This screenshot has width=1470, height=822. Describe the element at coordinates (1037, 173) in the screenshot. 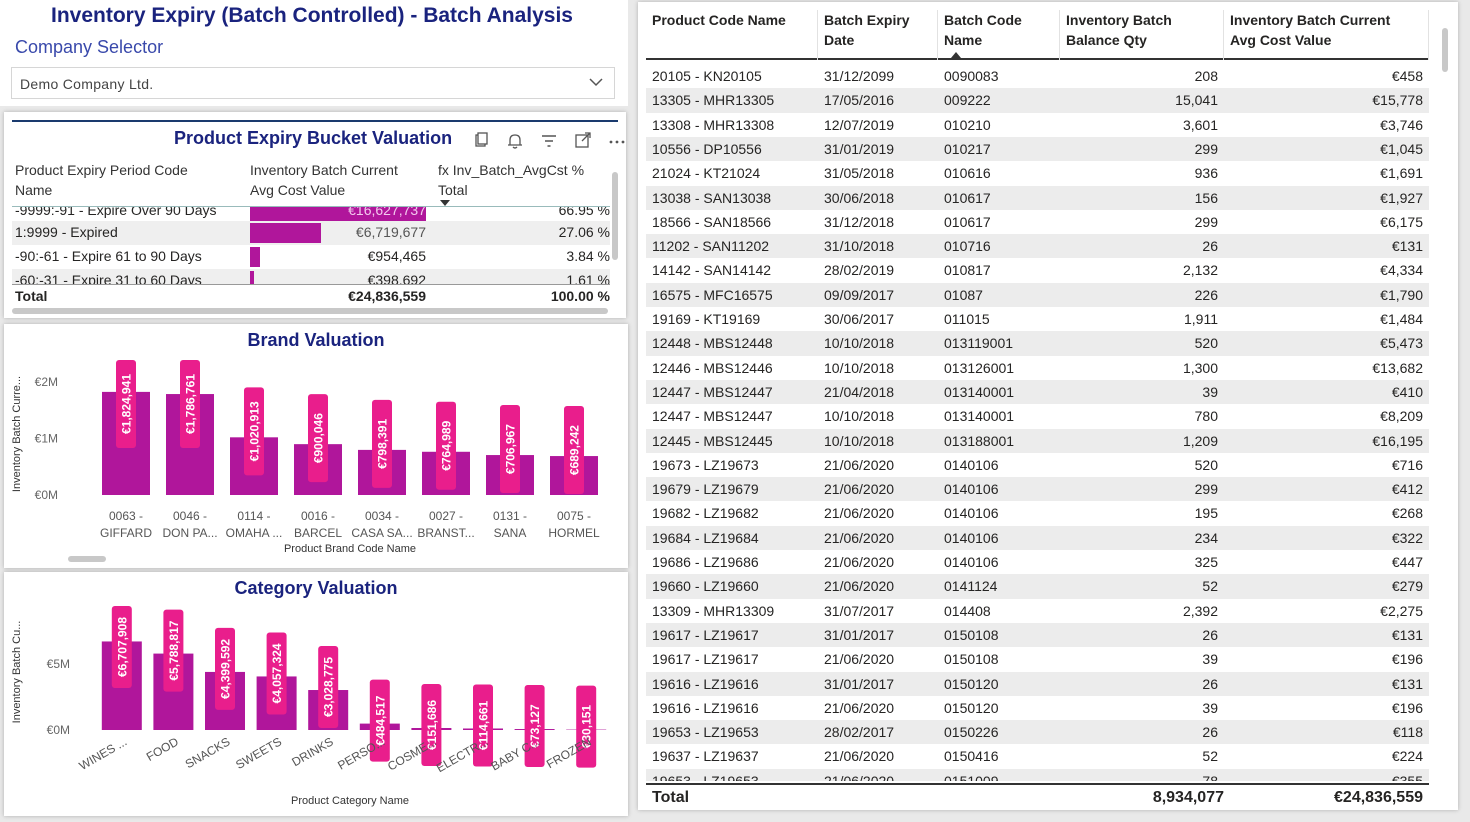

I see `table-row: 21024 - KT21024 31/05/2018 010616 936 €1,691` at that location.